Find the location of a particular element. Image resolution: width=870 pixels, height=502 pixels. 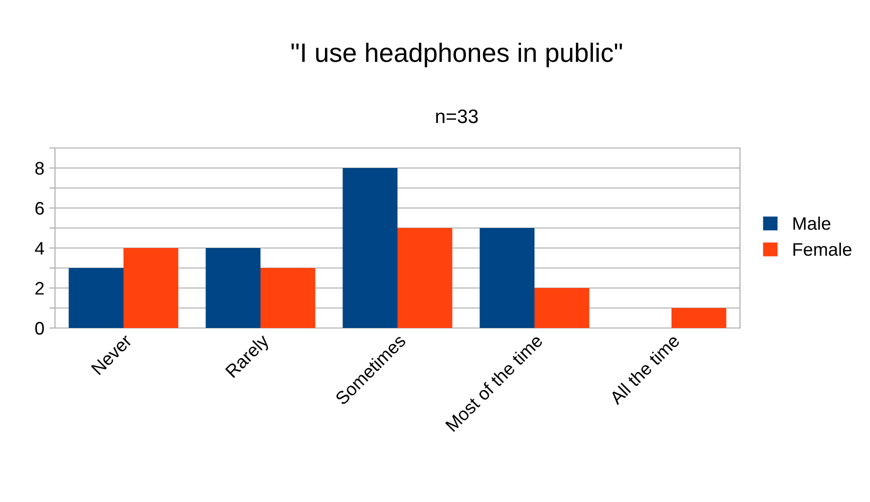

legend-label: Female is located at coordinates (822, 249).